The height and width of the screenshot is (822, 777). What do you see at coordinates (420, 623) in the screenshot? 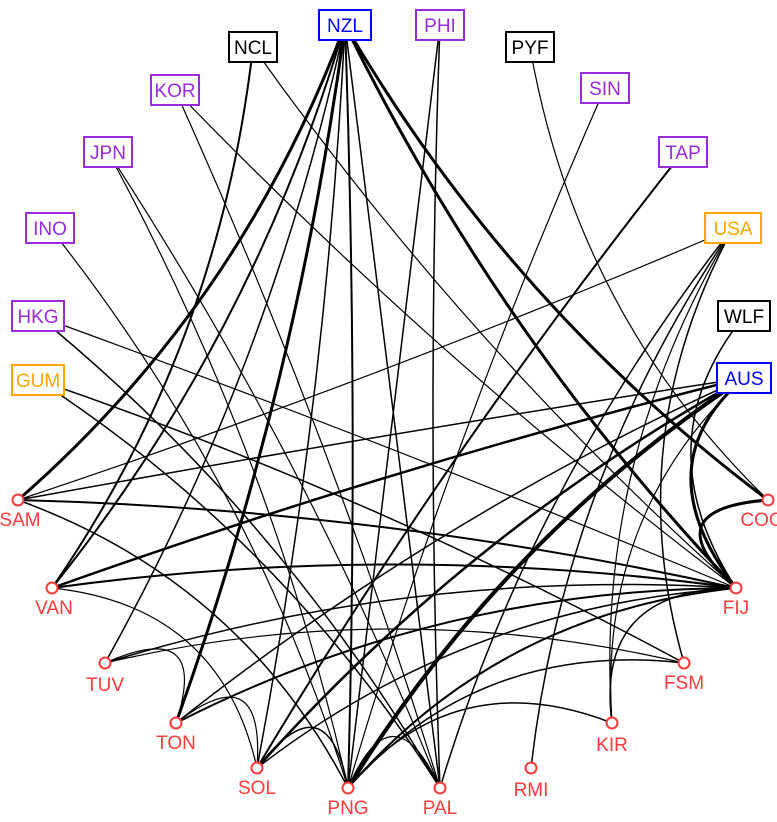
I see `edge-fij-tuv` at bounding box center [420, 623].